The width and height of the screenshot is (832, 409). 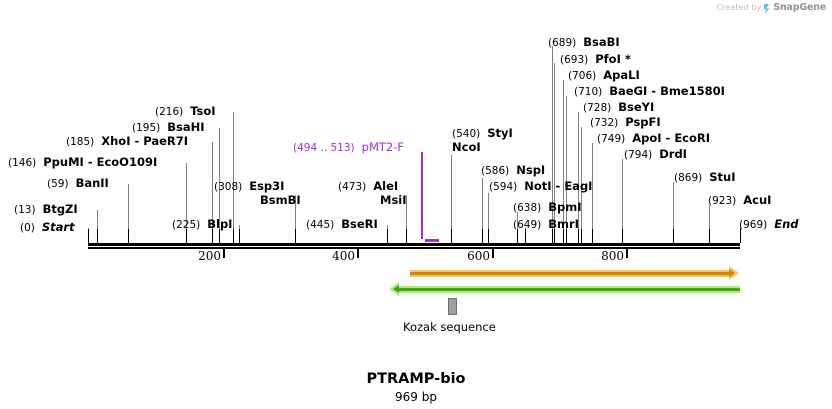 I want to click on site-label-xhoi: (185) XhoI - PaeR7I, so click(x=127, y=141).